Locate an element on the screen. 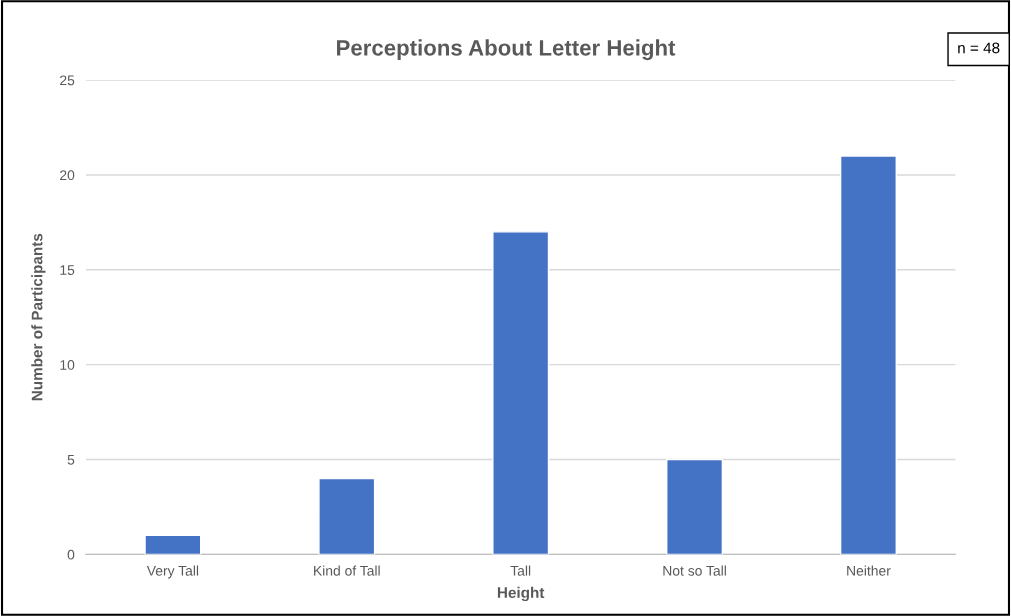 The width and height of the screenshot is (1011, 616). text: n = 48 is located at coordinates (979, 48).